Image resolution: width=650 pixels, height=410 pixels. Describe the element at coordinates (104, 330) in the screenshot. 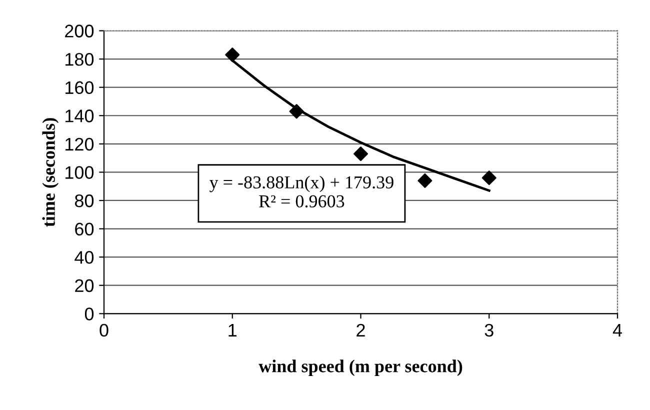

I see `x-tick-label: 0` at that location.